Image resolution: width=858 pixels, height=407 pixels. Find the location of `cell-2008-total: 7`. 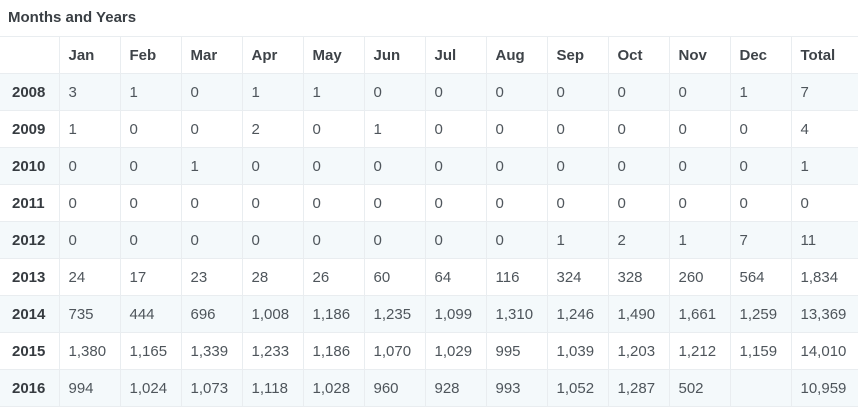

cell-2008-total: 7 is located at coordinates (824, 92).